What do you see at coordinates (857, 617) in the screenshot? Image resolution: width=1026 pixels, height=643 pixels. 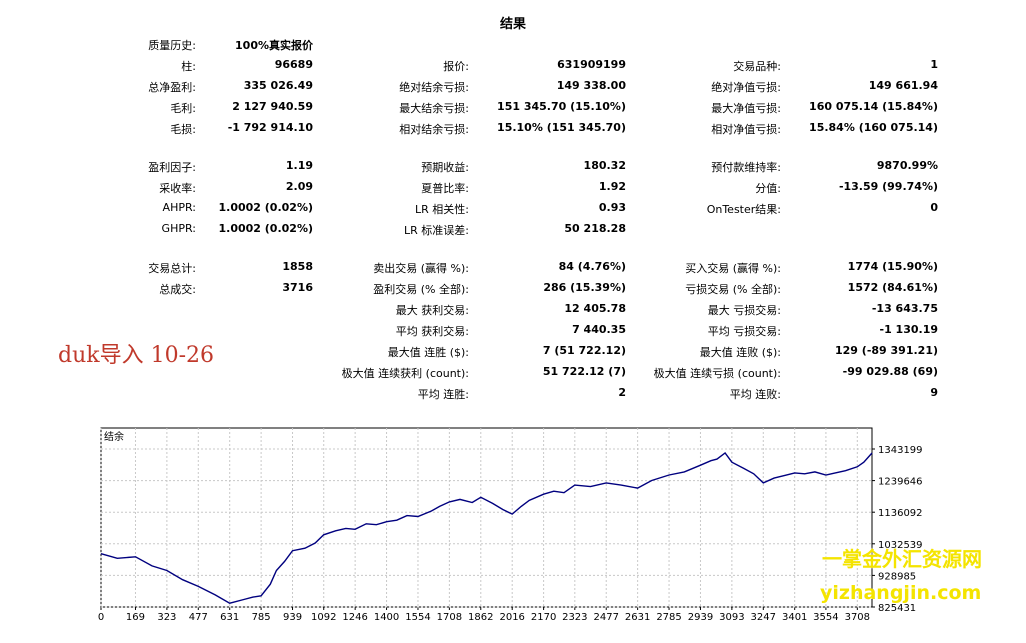 I see `x-tick-label: 3708` at bounding box center [857, 617].